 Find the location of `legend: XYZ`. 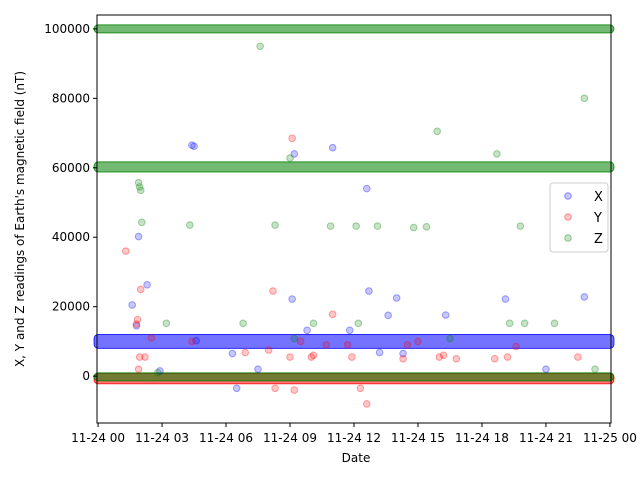

legend: XYZ is located at coordinates (579, 217).